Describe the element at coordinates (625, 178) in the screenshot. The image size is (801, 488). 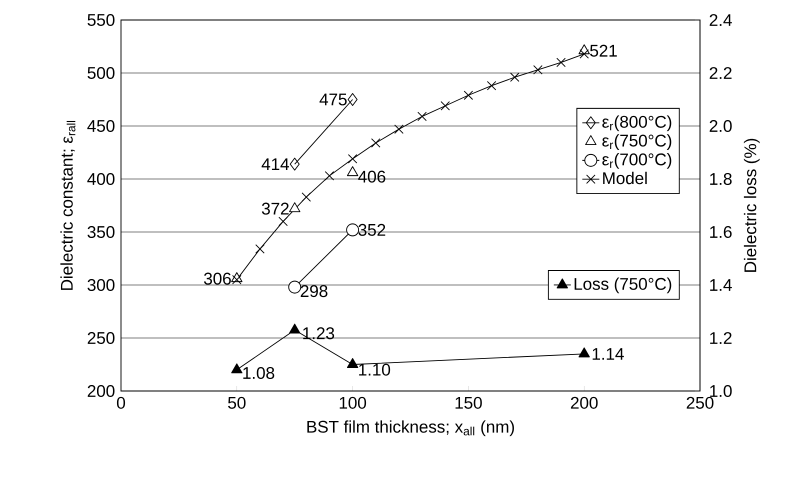
I see `legend-label: Model` at that location.